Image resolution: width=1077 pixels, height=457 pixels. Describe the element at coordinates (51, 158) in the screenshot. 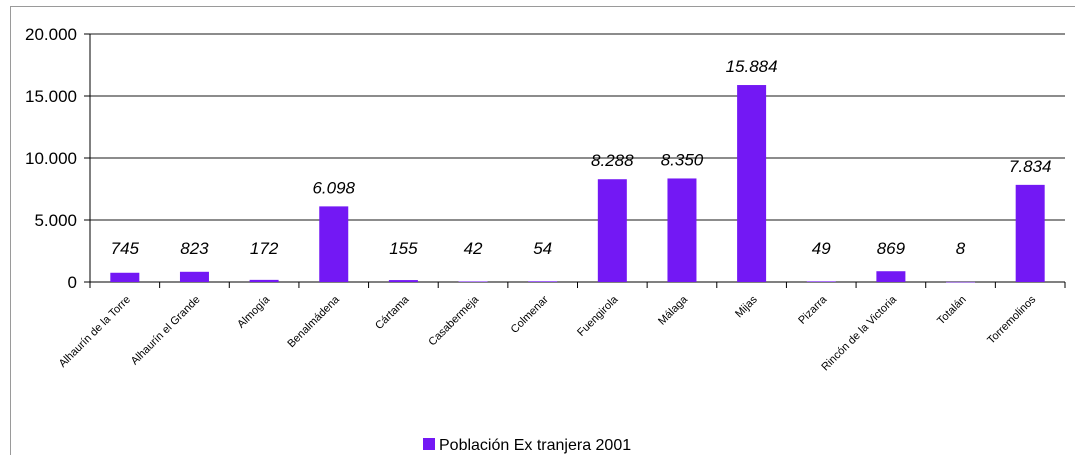

I see `y-tick-label: 10.000` at that location.